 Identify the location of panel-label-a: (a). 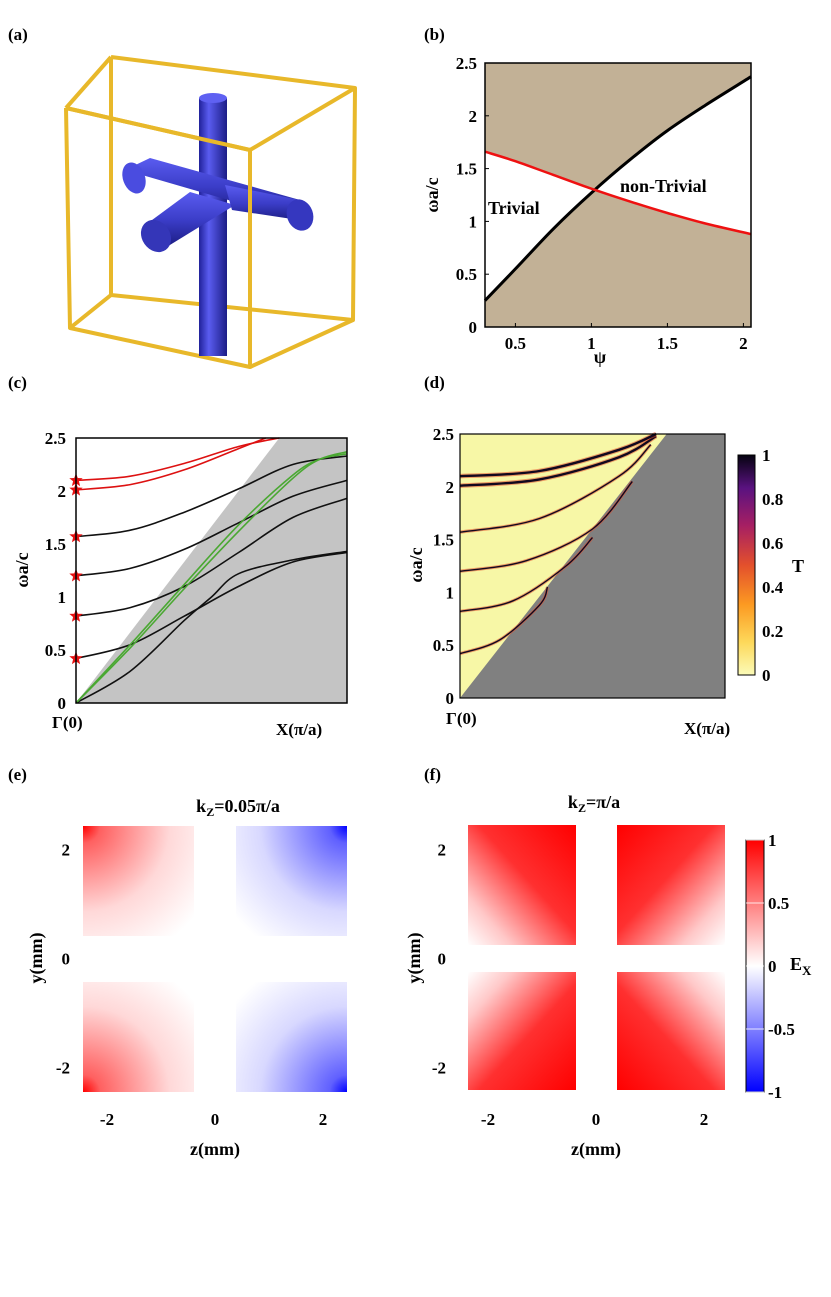
(18, 34).